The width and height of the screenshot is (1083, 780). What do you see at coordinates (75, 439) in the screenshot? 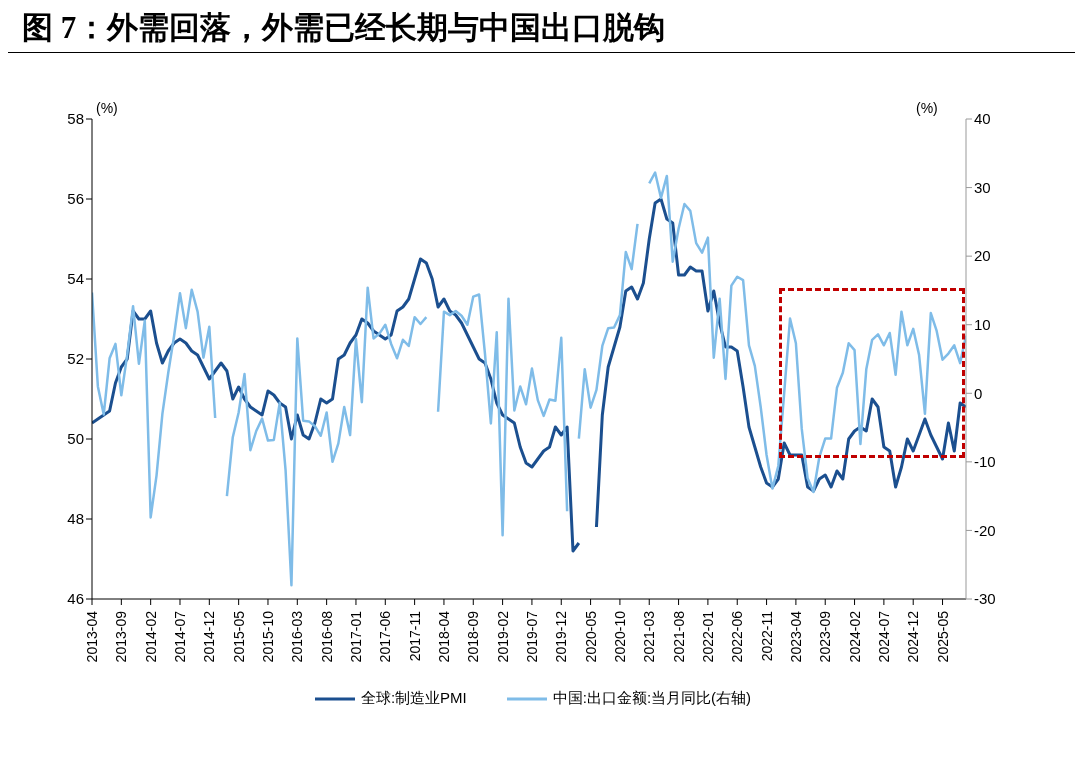
I see `y-tick-label: 50` at bounding box center [75, 439].